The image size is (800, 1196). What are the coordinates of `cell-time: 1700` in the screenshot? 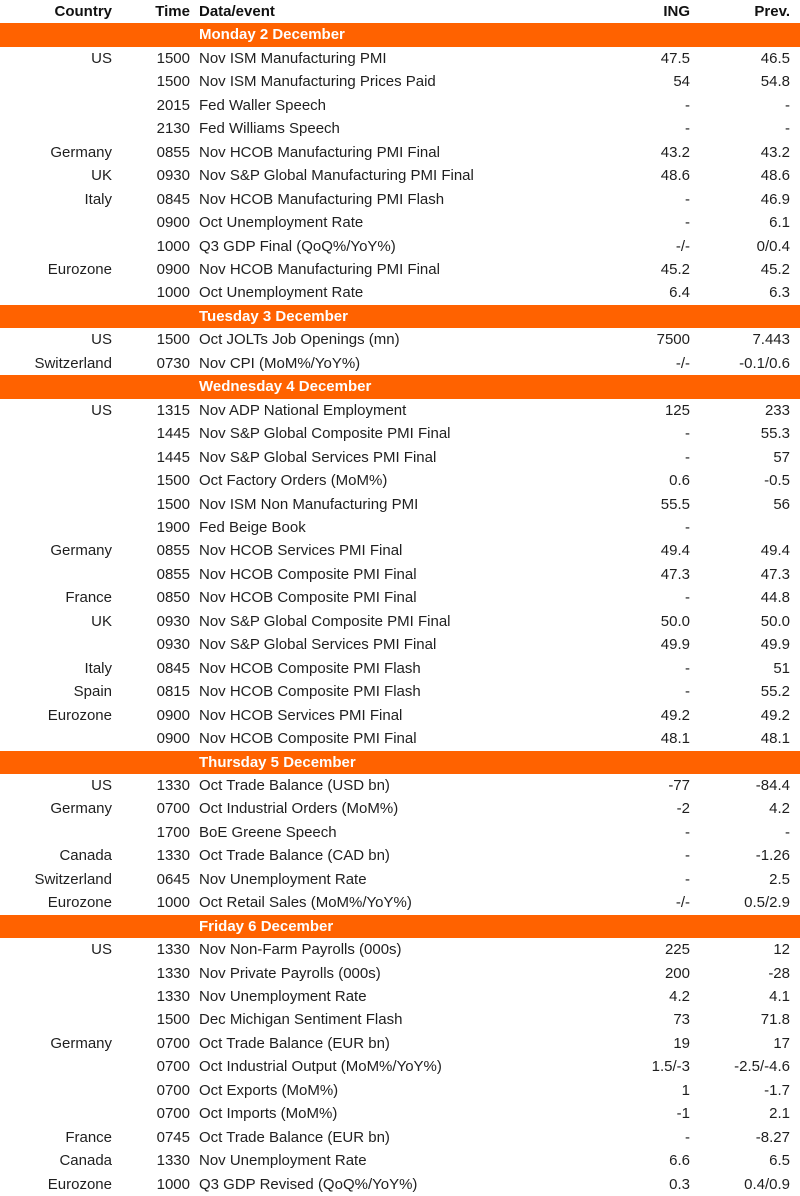 It's located at (173, 832).